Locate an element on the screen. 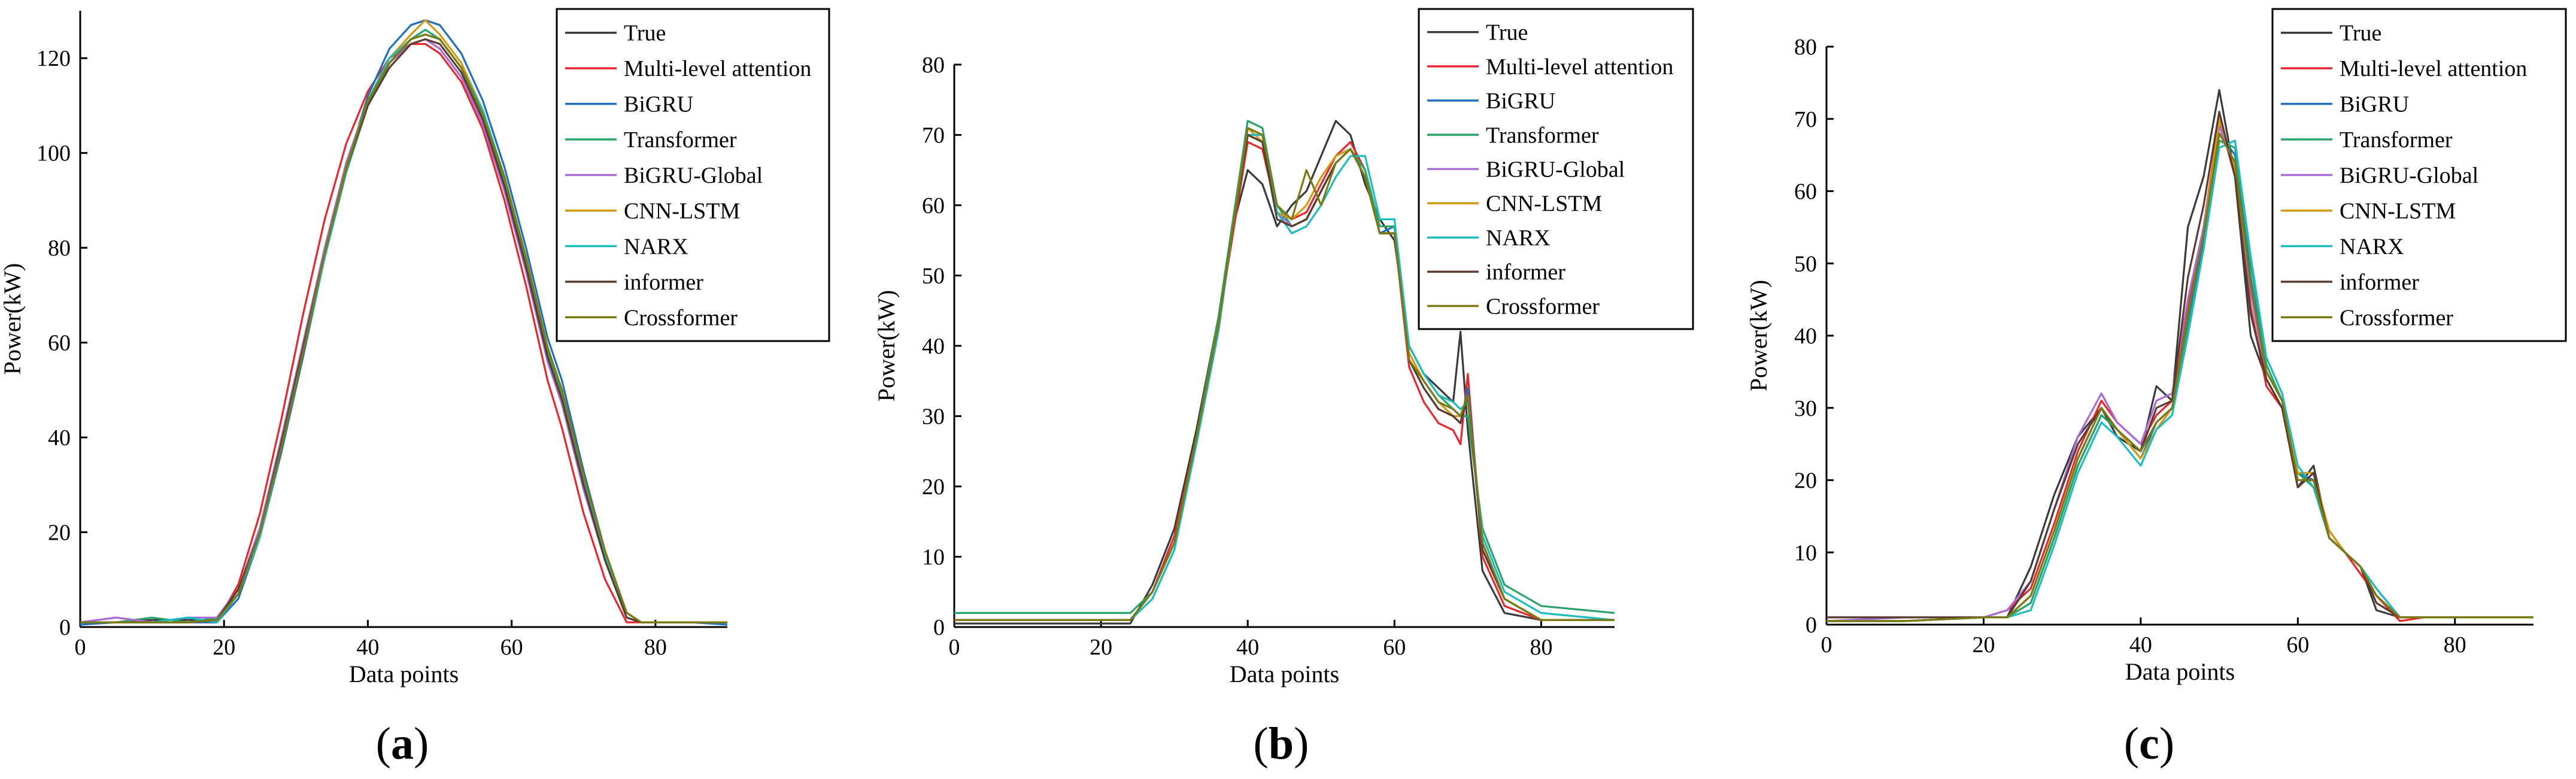 The height and width of the screenshot is (779, 2576). panel-label: (a) is located at coordinates (402, 744).